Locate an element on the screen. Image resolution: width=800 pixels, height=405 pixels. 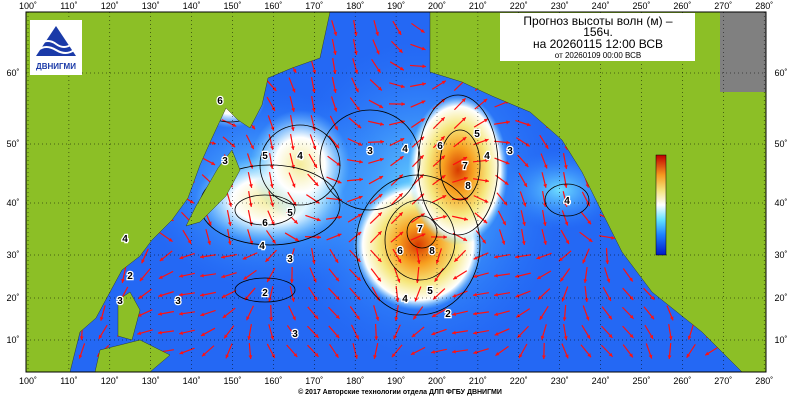
lat-label-left: 10˚ is located at coordinates (12, 340).